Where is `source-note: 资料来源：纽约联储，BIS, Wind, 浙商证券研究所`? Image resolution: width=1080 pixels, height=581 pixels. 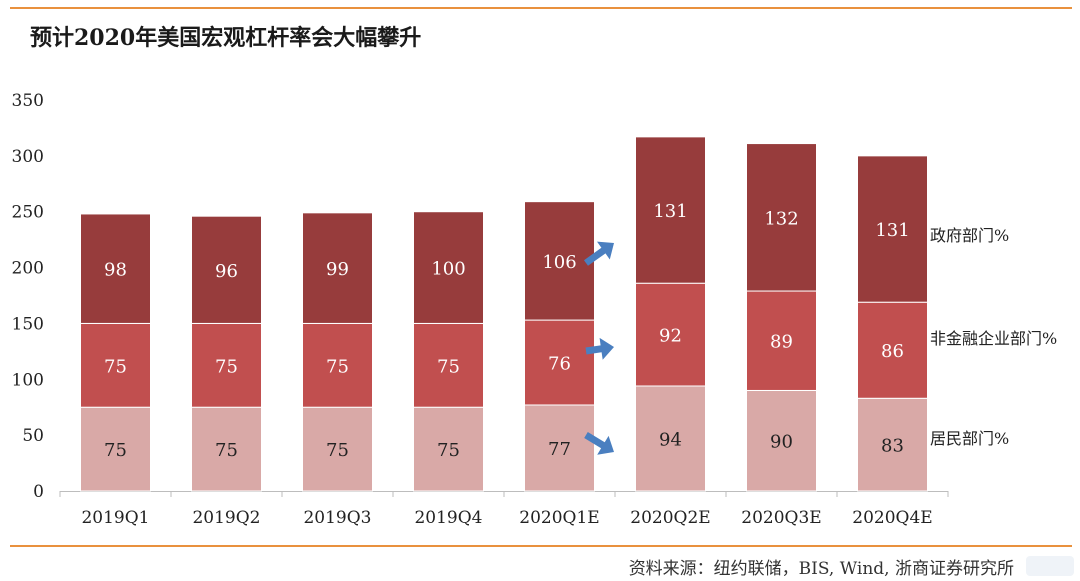
source-note: 资料来源：纽约联储，BIS, Wind, 浙商证券研究所 is located at coordinates (821, 569).